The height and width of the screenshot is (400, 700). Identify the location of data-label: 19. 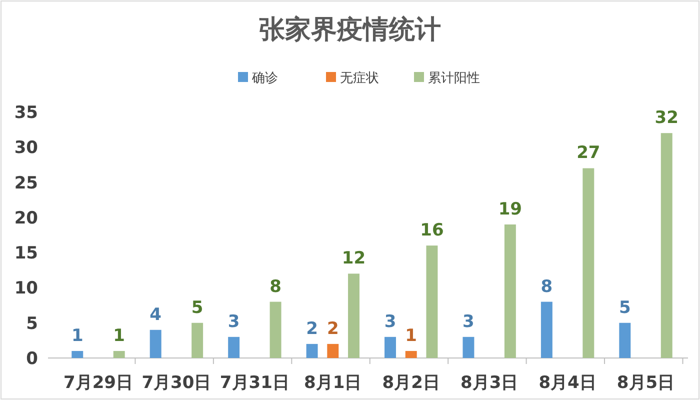
(510, 209).